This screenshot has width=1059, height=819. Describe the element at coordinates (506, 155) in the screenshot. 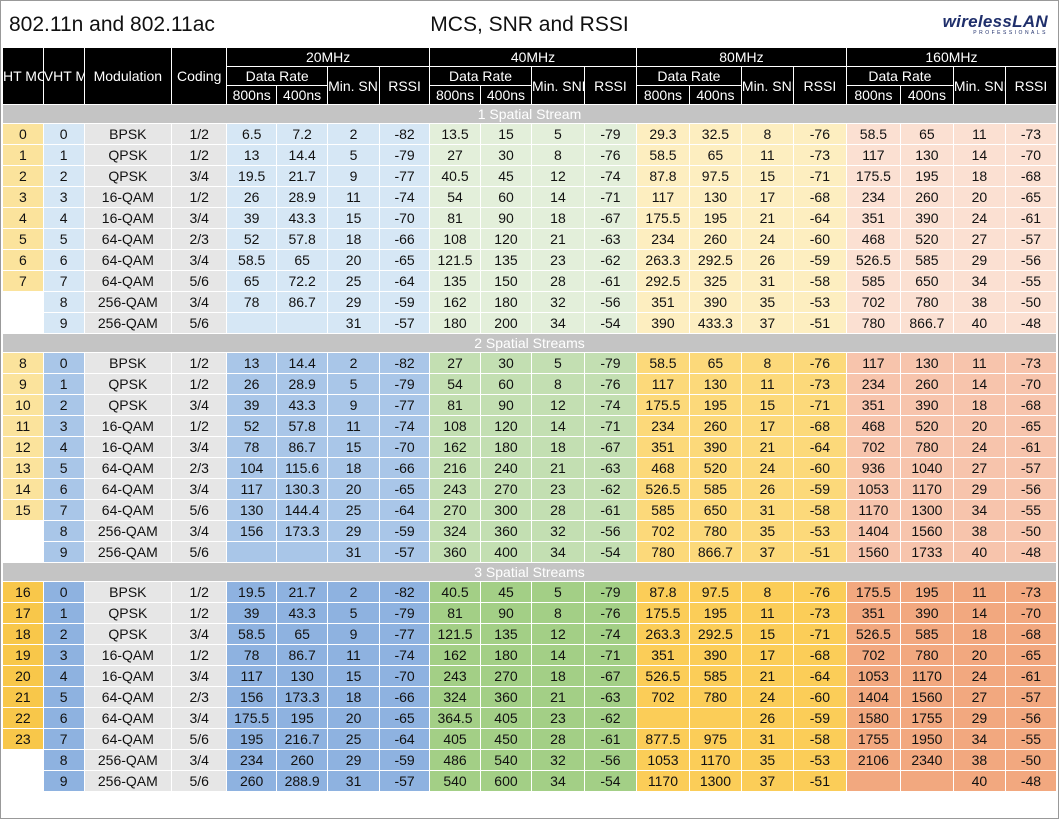

I see `rate-400ns-cell: 30` at that location.